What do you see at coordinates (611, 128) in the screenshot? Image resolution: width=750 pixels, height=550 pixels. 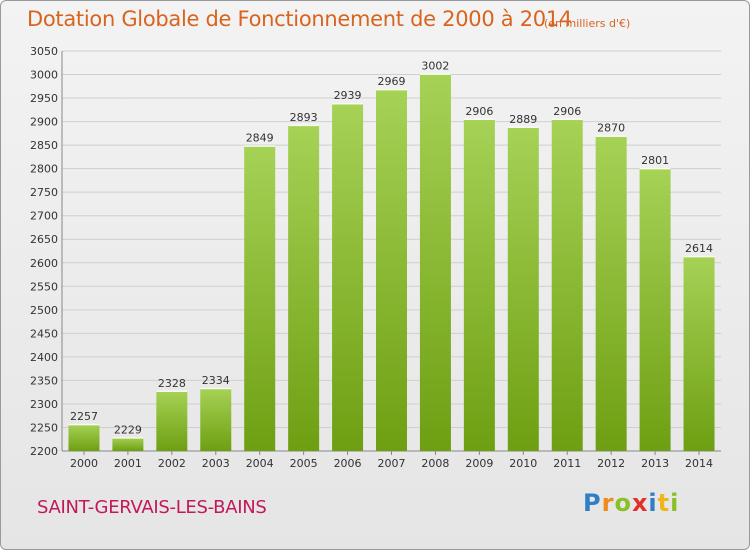 I see `data-label: 2870` at bounding box center [611, 128].